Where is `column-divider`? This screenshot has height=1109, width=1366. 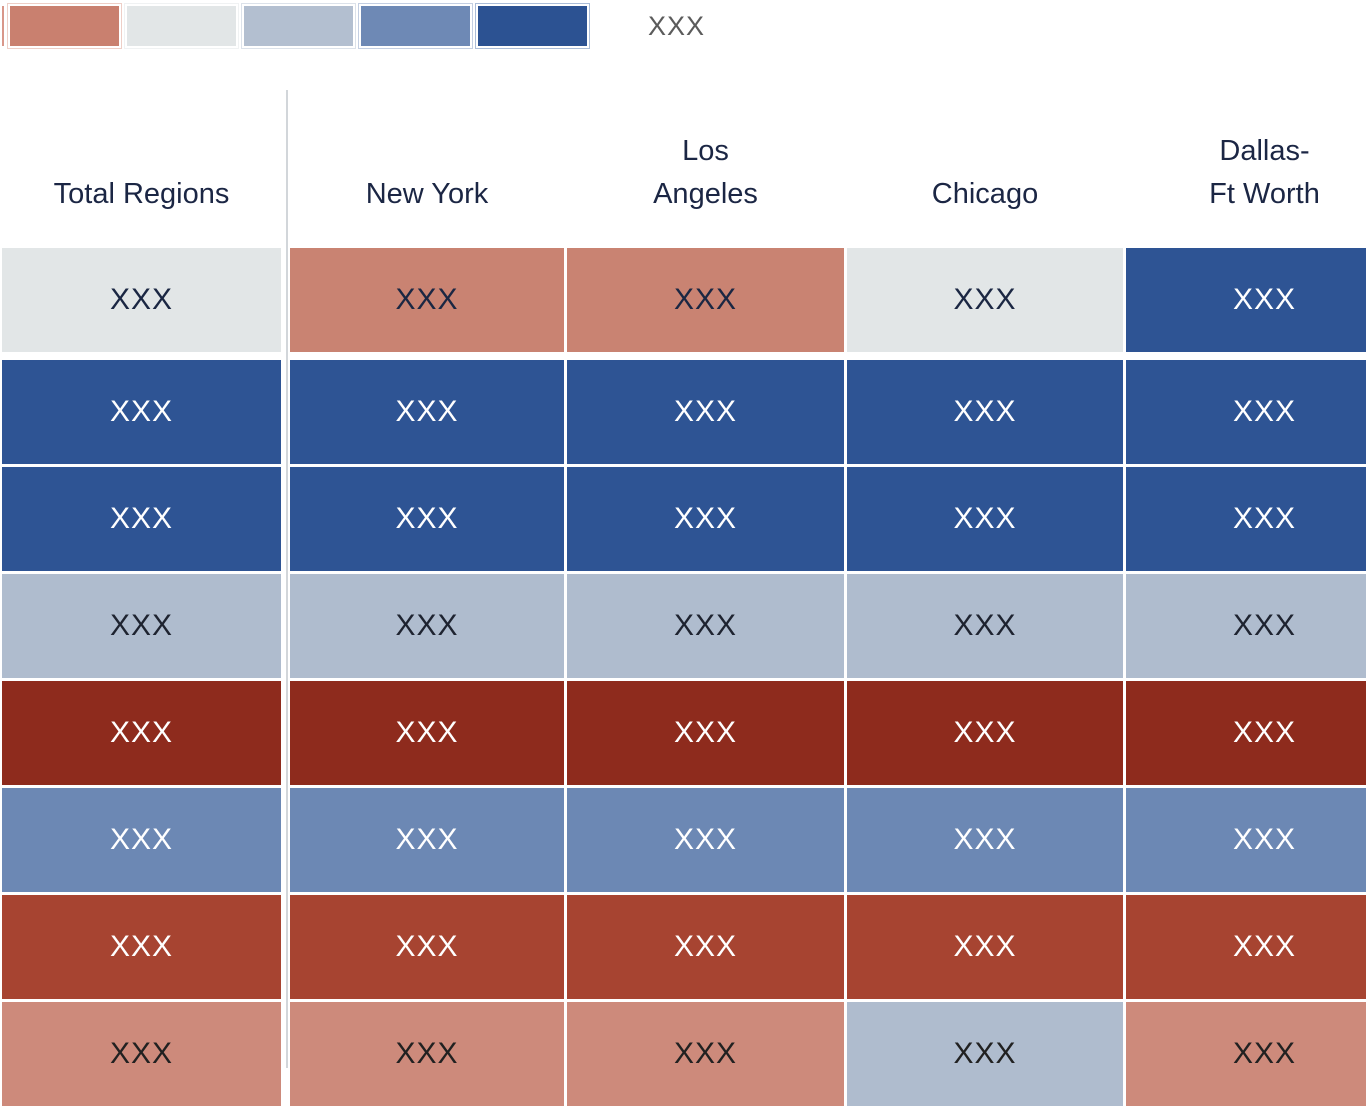
column-divider is located at coordinates (287, 579).